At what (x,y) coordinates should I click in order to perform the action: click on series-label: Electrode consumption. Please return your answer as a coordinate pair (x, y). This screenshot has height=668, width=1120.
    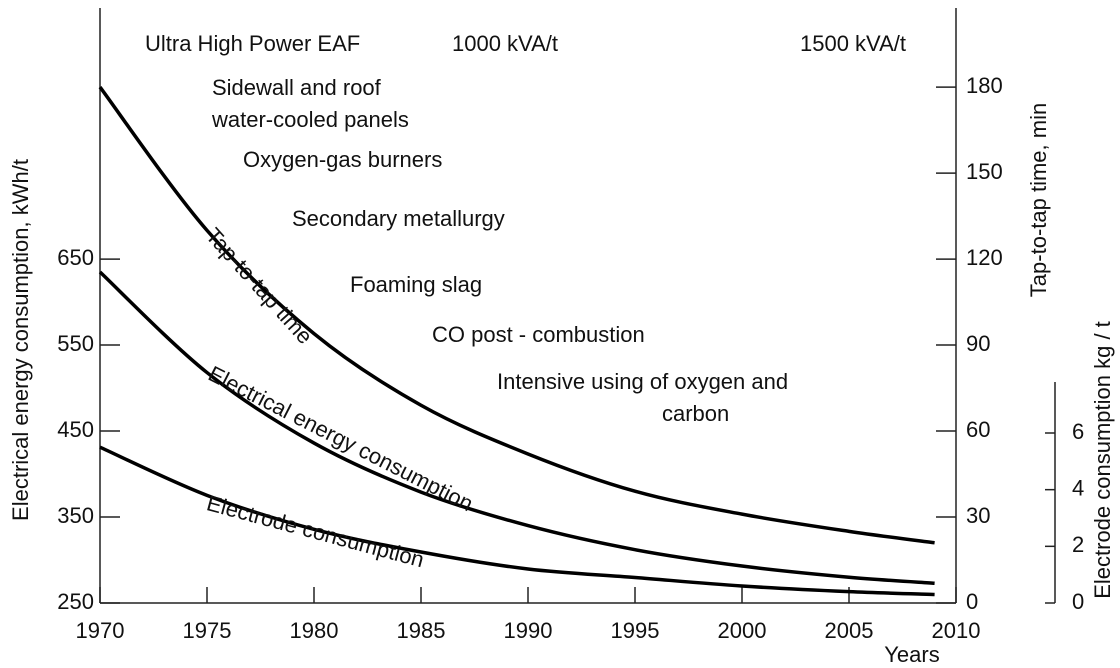
    Looking at the image, I should click on (315, 531).